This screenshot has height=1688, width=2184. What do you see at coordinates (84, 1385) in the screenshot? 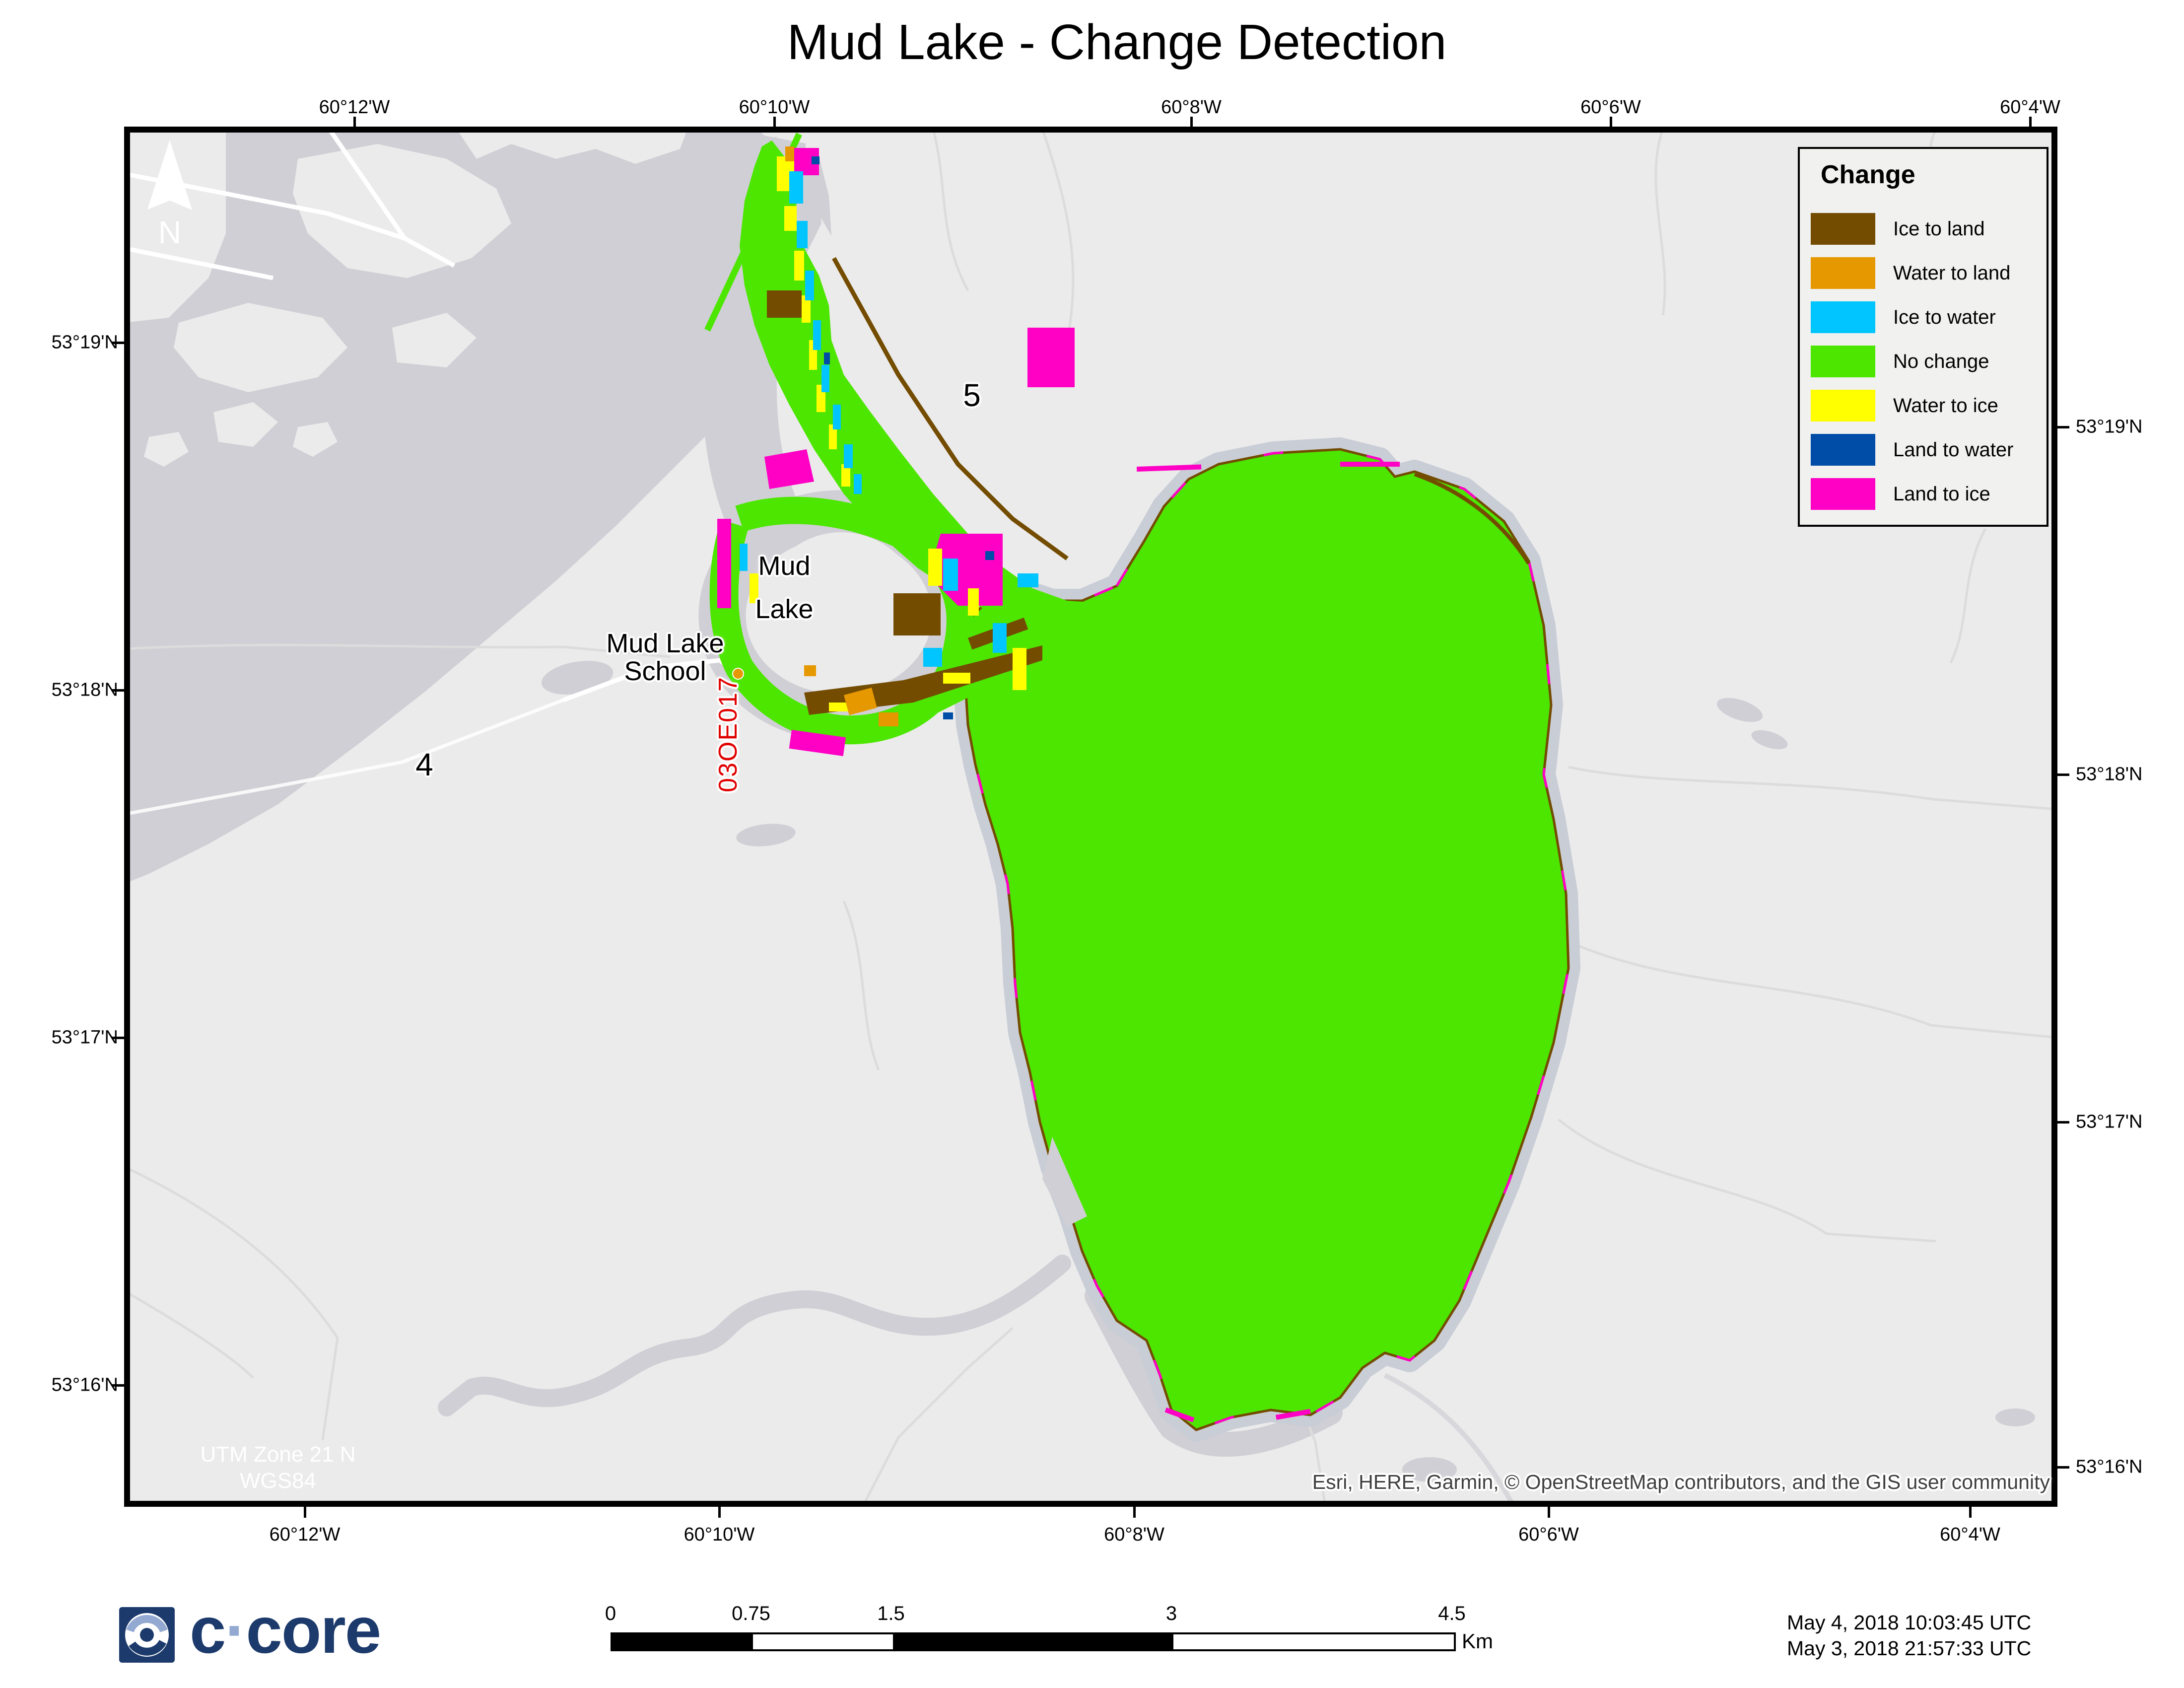
I see `coord-left-4: 53°16'N` at bounding box center [84, 1385].